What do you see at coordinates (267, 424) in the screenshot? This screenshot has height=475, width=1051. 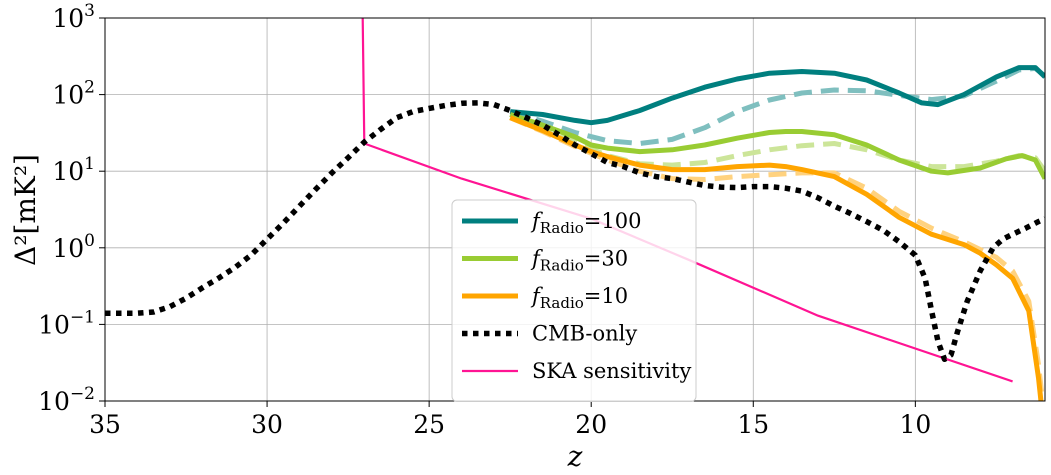 I see `x-tick-label: 30` at bounding box center [267, 424].